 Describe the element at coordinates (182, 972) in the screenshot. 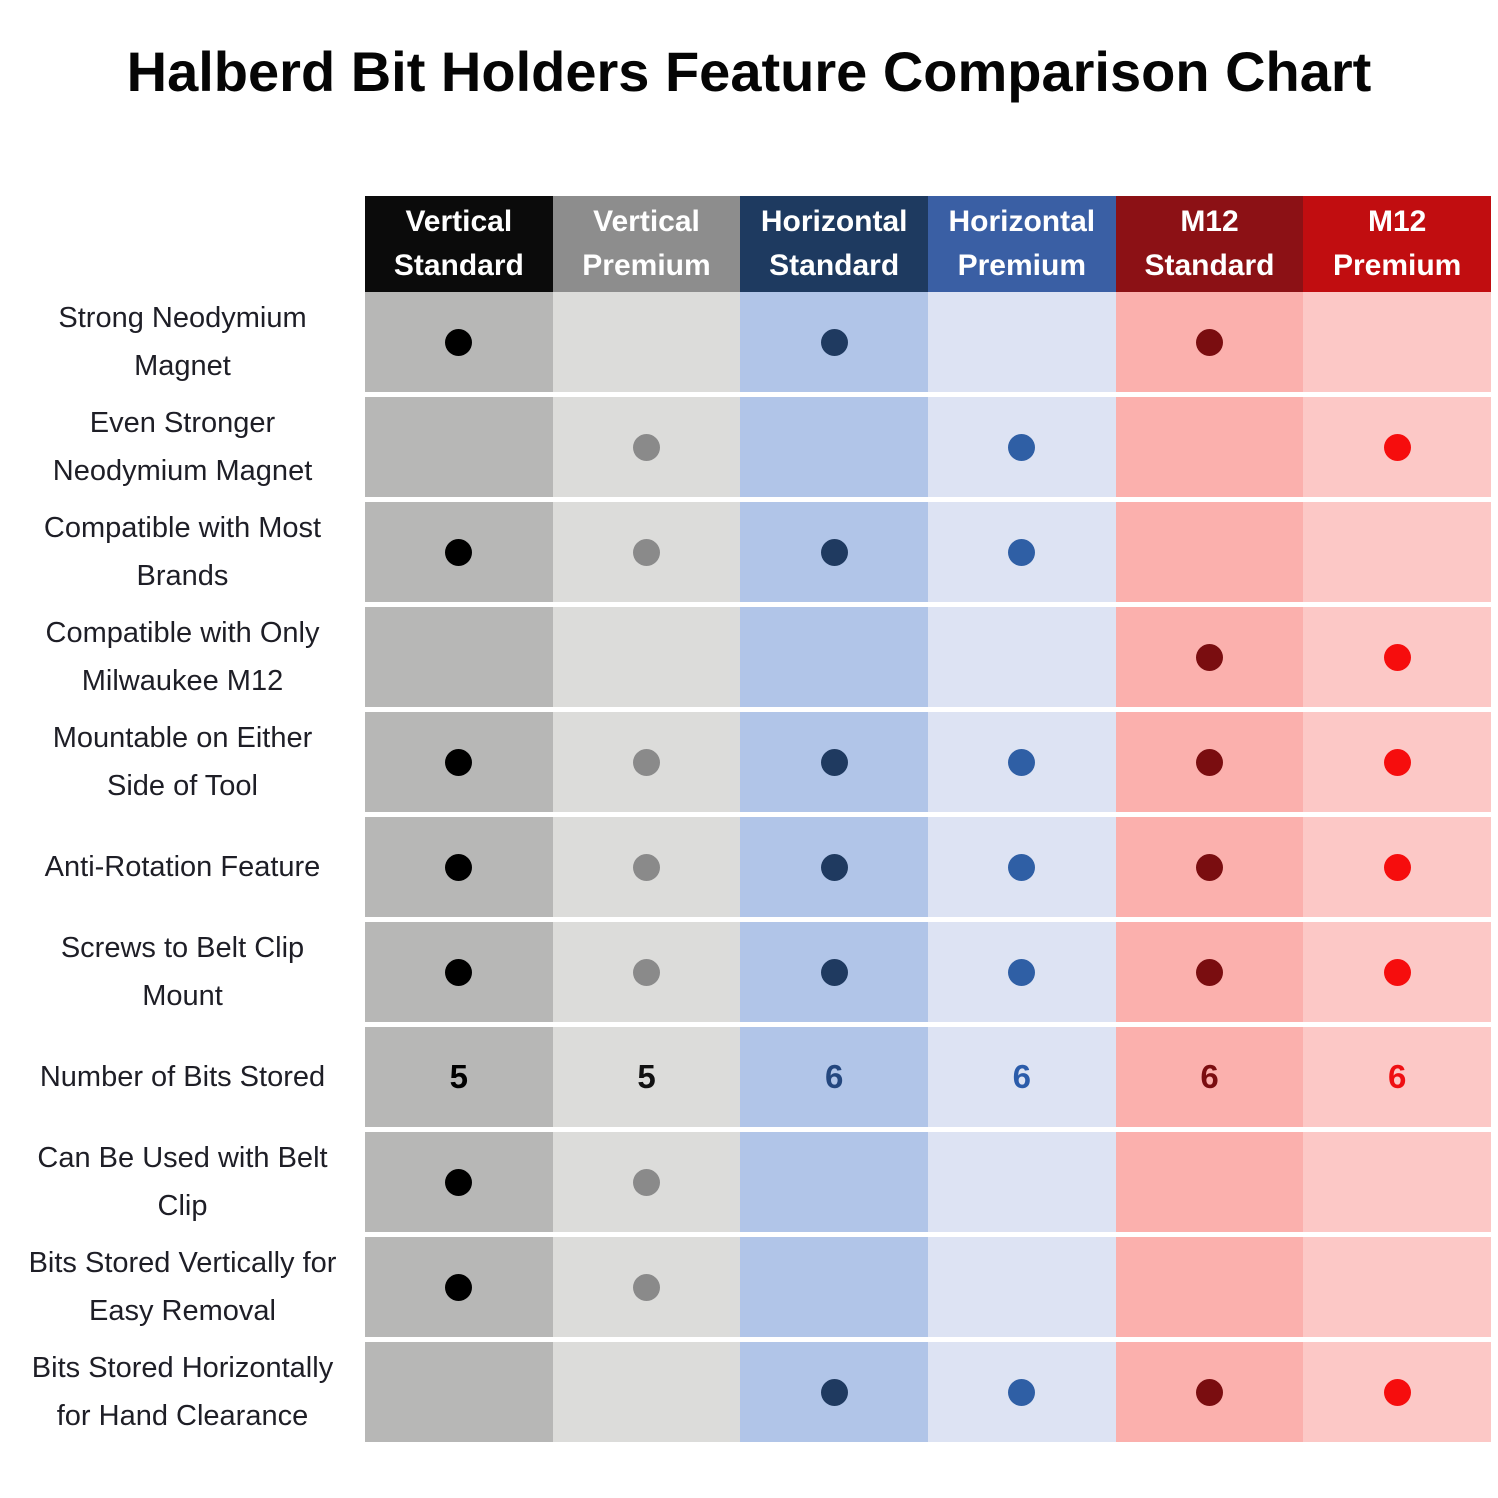

I see `feature-label: Screws to Belt Clip Mount` at that location.